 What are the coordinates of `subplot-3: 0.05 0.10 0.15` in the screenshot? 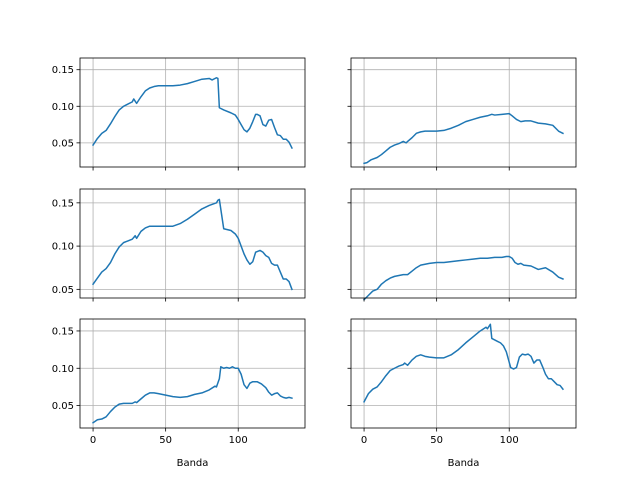 It's located at (179, 245).